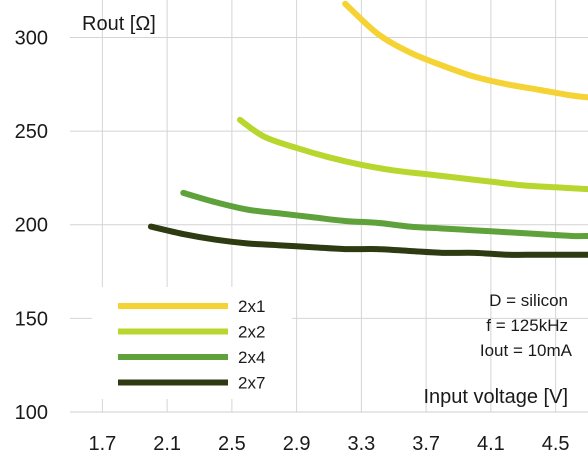  Describe the element at coordinates (412, 154) in the screenshot. I see `series-line-2x2` at that location.